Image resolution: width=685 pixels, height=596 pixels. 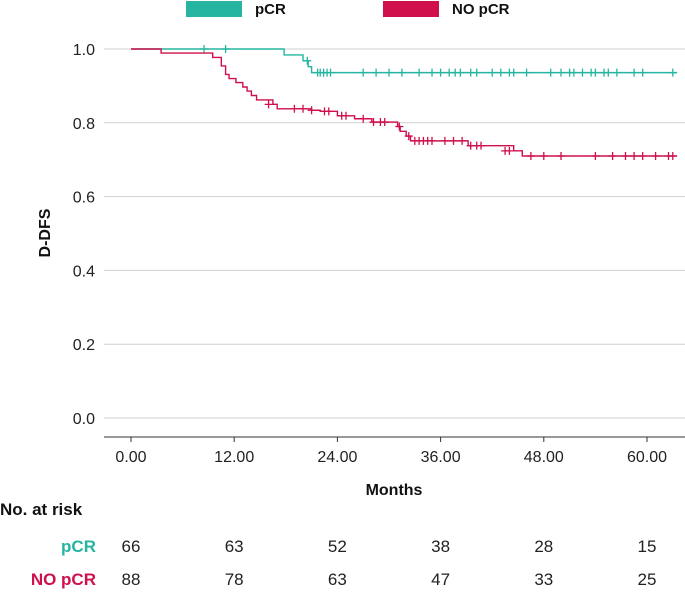 I want to click on risk-count: 38, so click(x=441, y=546).